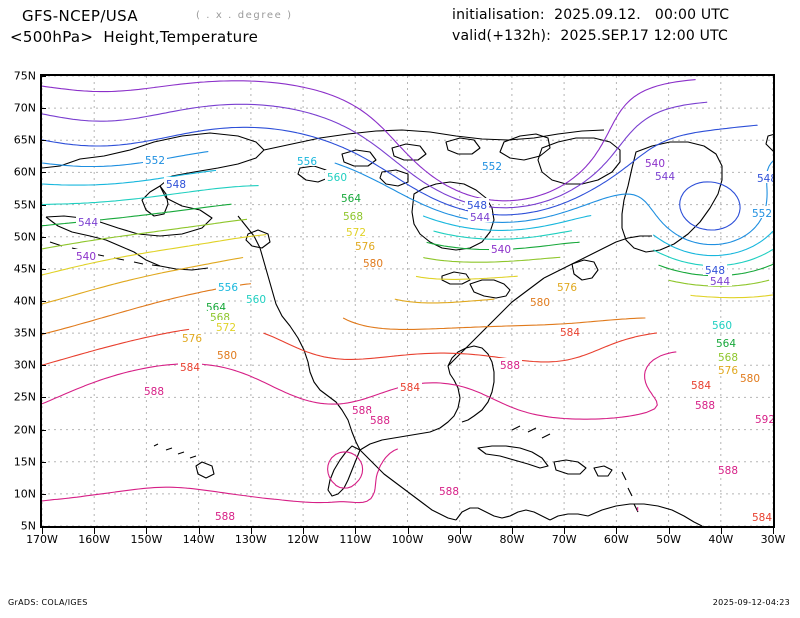 Image resolution: width=800 pixels, height=618 pixels. Describe the element at coordinates (512, 539) in the screenshot. I see `x-axis-tick-label: 80W` at that location.